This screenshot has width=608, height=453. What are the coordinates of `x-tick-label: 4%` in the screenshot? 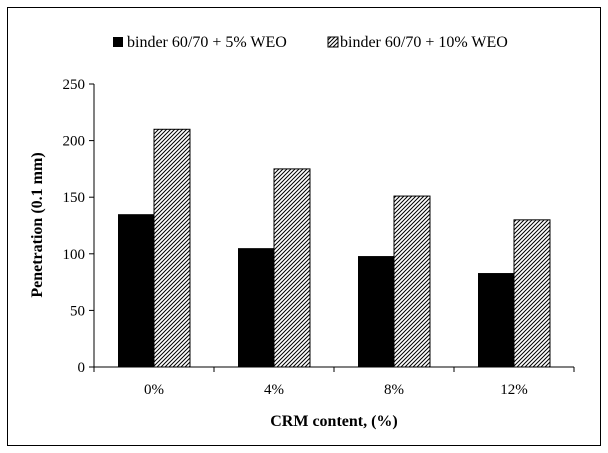 It's located at (274, 390).